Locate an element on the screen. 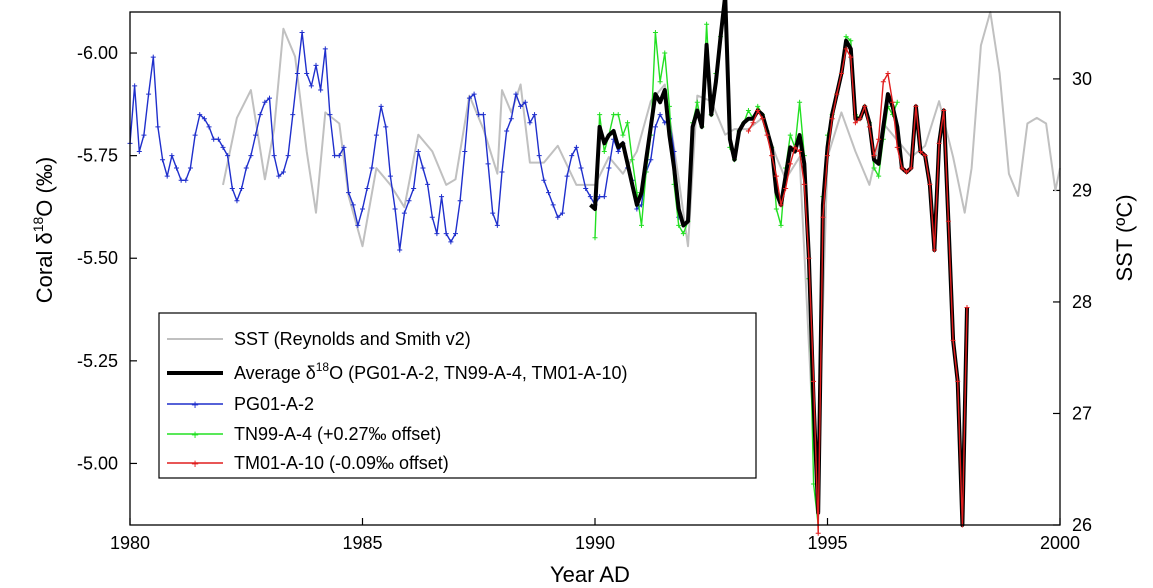 The width and height of the screenshot is (1153, 588). x-axis-ticks: 1980 1985 1990 1995 2000 is located at coordinates (595, 535).